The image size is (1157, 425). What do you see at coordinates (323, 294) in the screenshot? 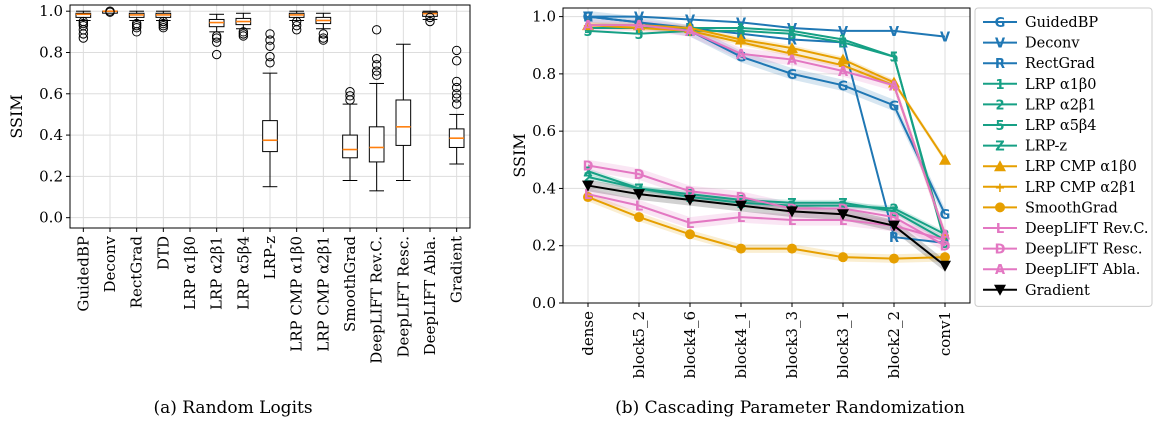
I see `x-tick-label: LRP CMP α2β1` at bounding box center [323, 294].